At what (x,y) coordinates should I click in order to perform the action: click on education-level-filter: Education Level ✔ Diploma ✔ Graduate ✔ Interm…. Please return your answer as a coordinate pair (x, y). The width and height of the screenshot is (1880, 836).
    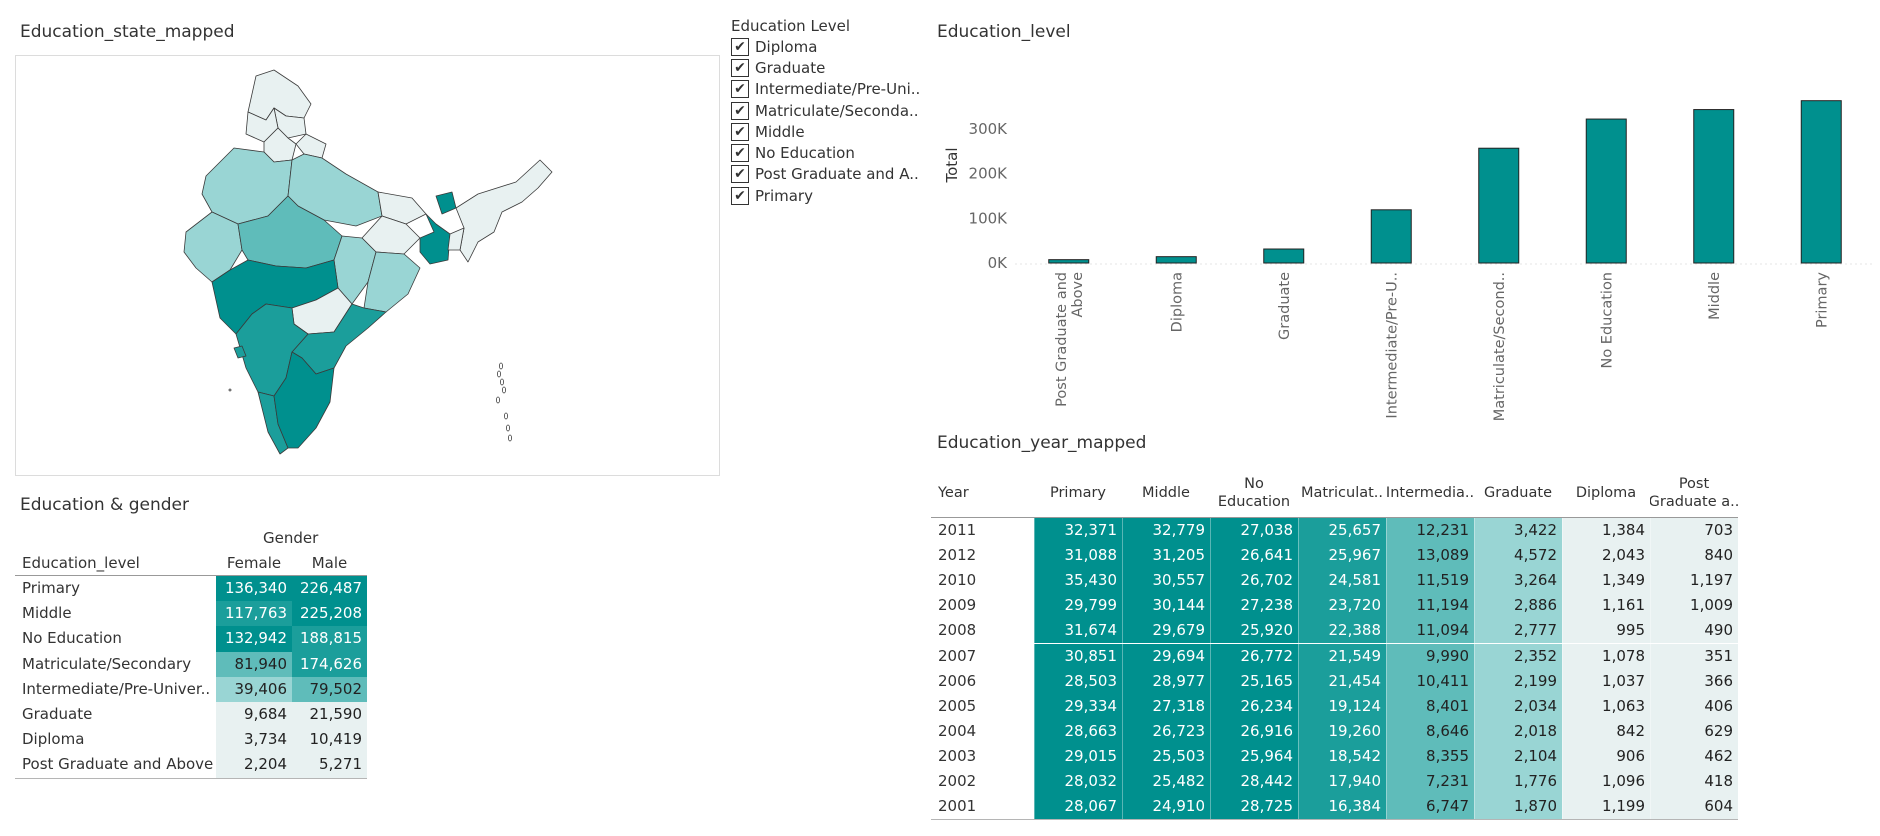
    Looking at the image, I should click on (831, 111).